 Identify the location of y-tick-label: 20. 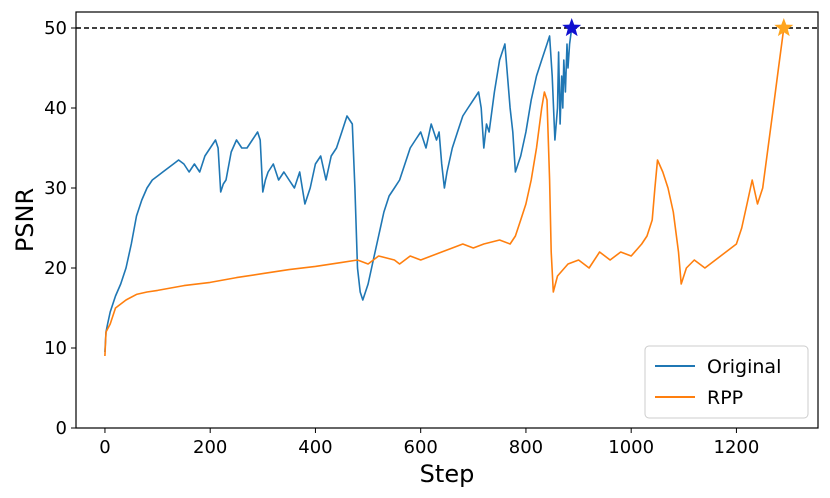
(55, 268).